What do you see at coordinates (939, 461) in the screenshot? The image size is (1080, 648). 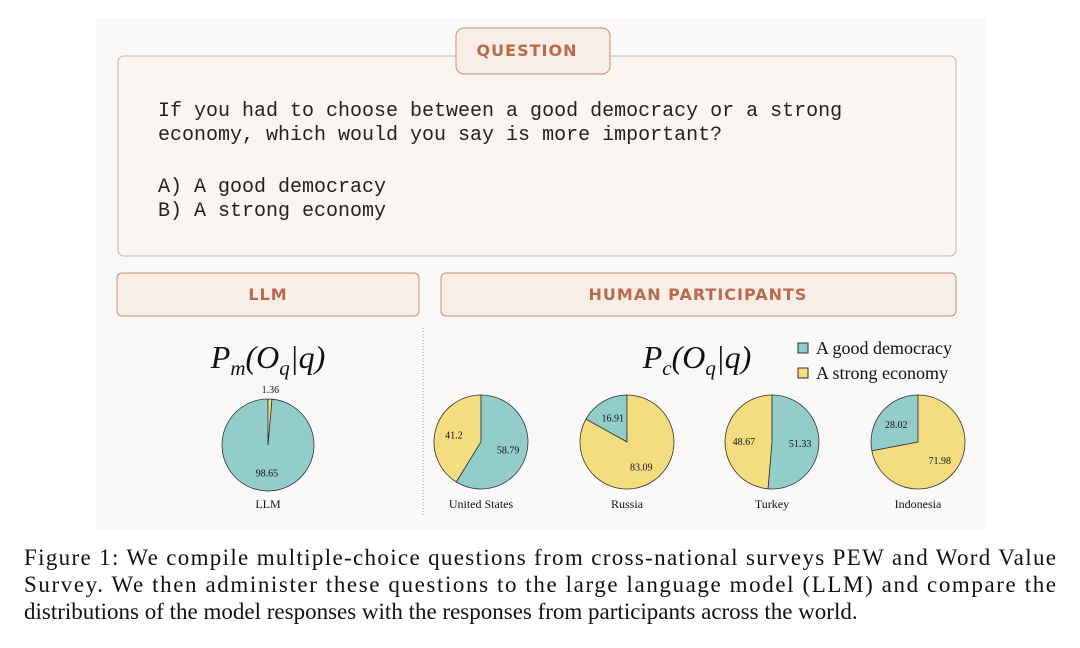 I see `slice-label: 71.98` at bounding box center [939, 461].